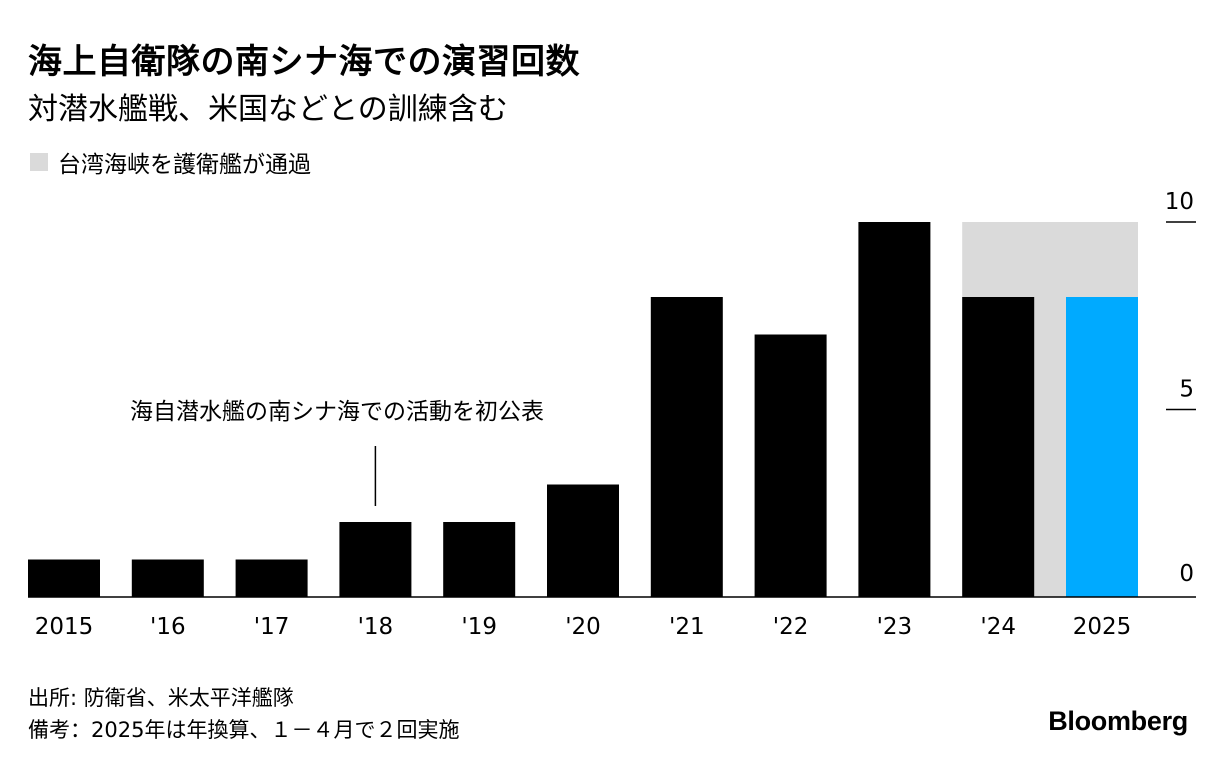 The height and width of the screenshot is (772, 1224). Describe the element at coordinates (1118, 721) in the screenshot. I see `bloomberg-logo: Bloomberg` at that location.